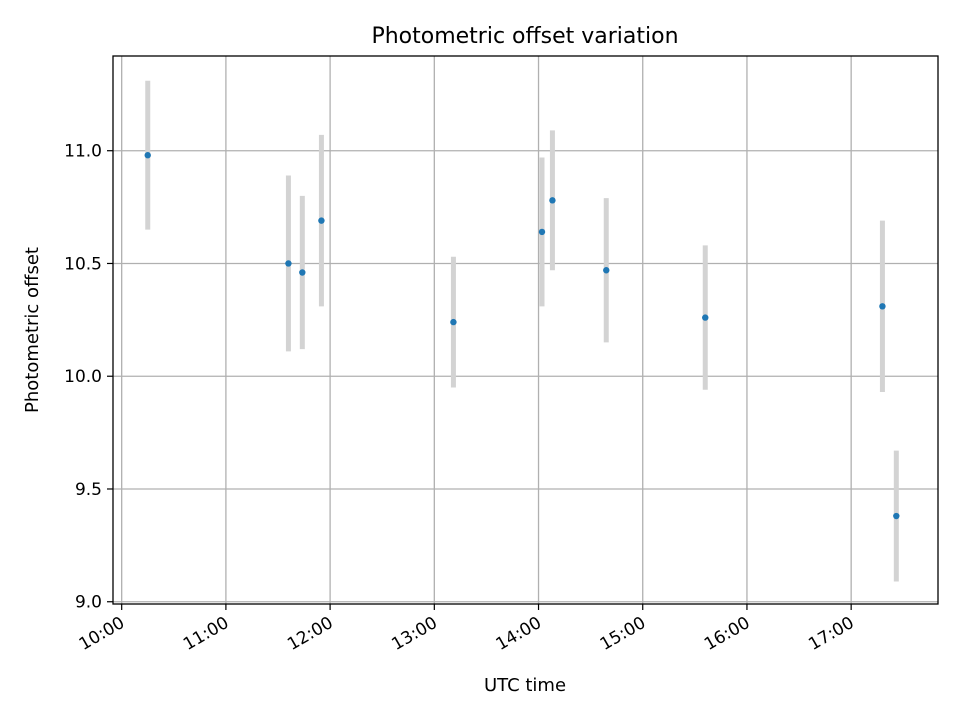 This screenshot has height=720, width=960. I want to click on y-tick-label: 9.0, so click(88, 603).